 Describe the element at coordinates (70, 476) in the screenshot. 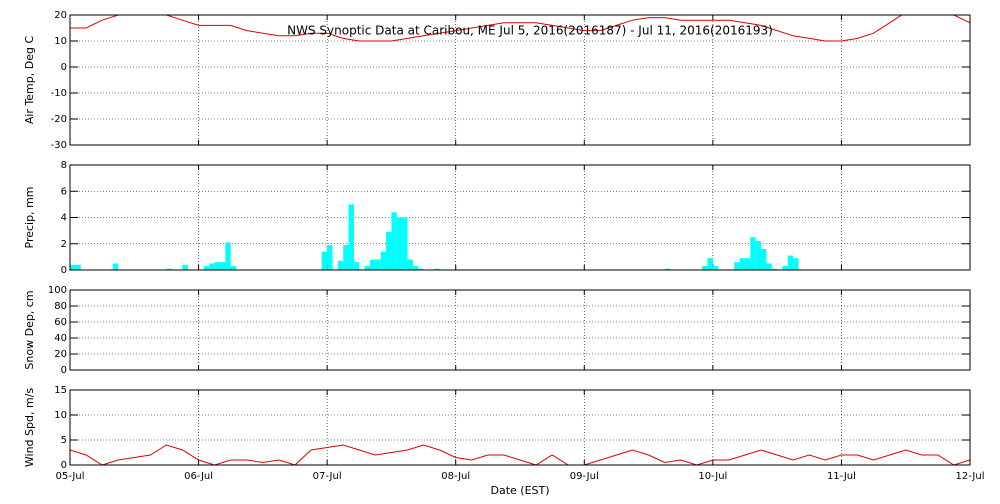

I see `x-tick-label: 05-Jul` at that location.